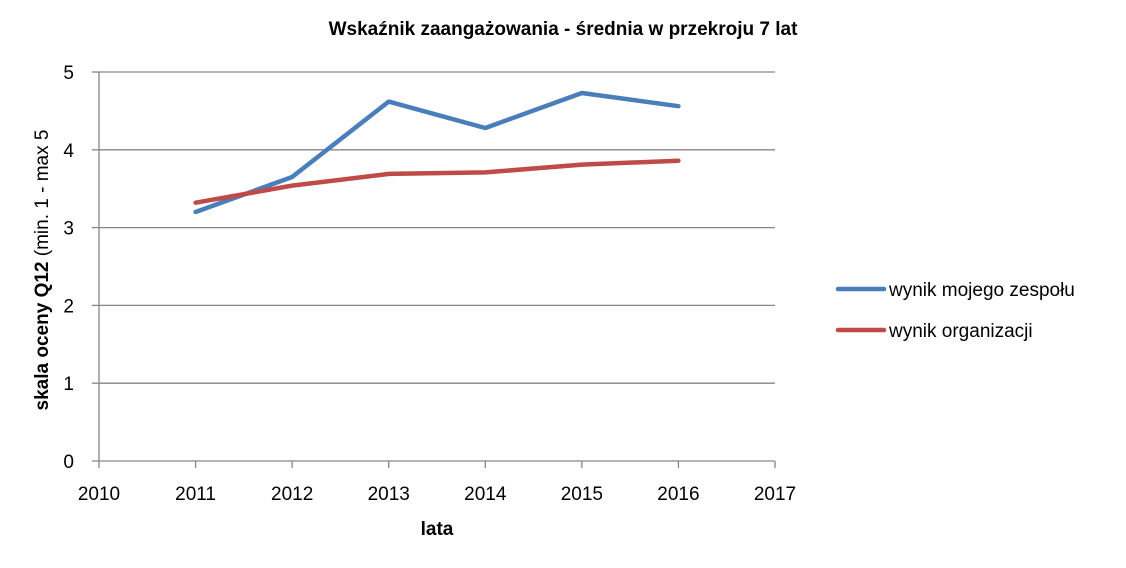 The width and height of the screenshot is (1126, 568). Describe the element at coordinates (195, 494) in the screenshot. I see `x-tick-label: 2011` at that location.